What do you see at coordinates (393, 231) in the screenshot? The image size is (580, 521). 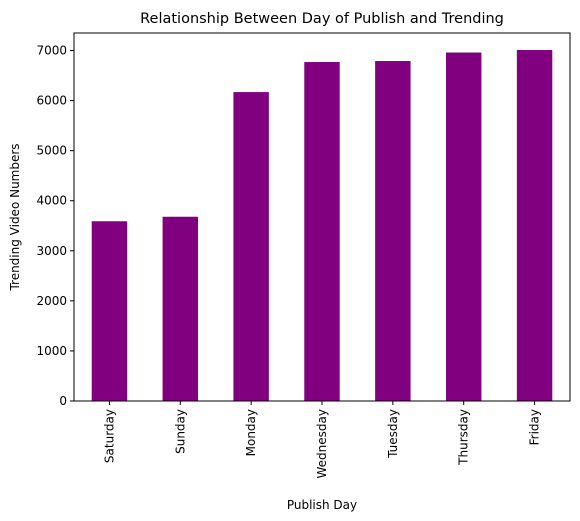 I see `bar-tuesday` at bounding box center [393, 231].